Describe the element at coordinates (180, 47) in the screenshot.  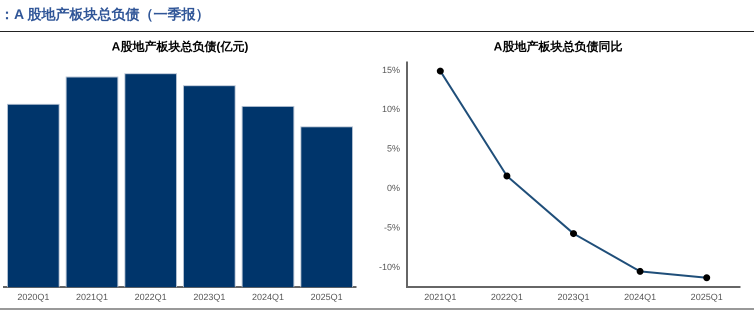
I see `chart-title: A股地产板块总负债(亿元)` at that location.